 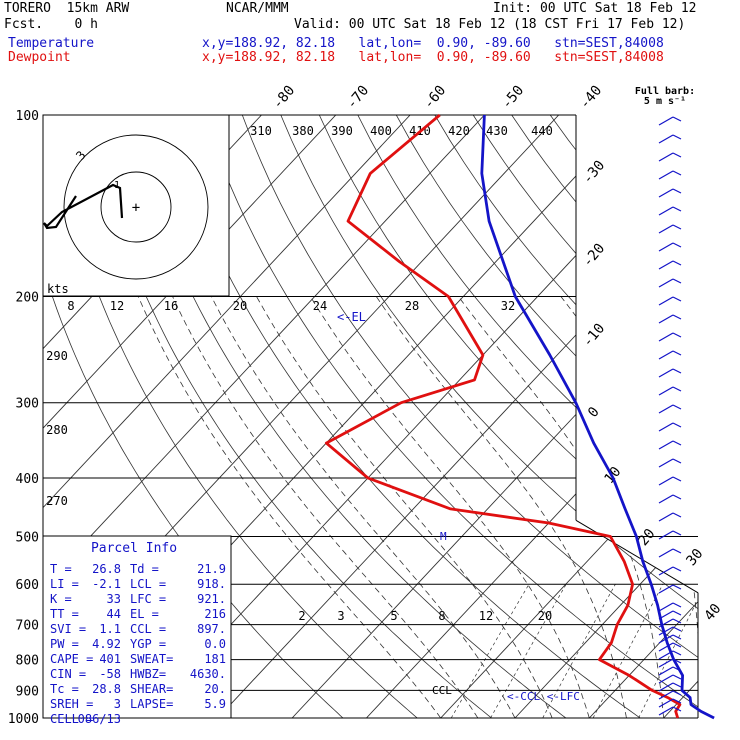 What do you see at coordinates (39, 57) in the screenshot?
I see `dewpoint-legend: Dewpoint` at bounding box center [39, 57].